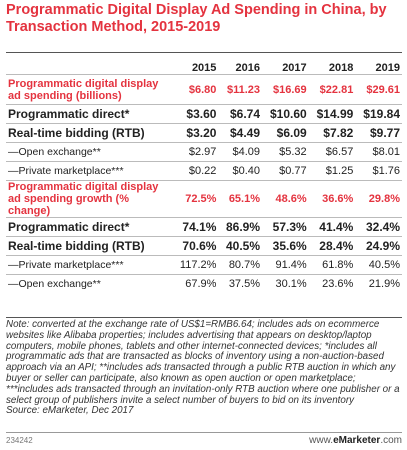  Describe the element at coordinates (285, 152) in the screenshot. I see `table-cell: $5.32` at that location.